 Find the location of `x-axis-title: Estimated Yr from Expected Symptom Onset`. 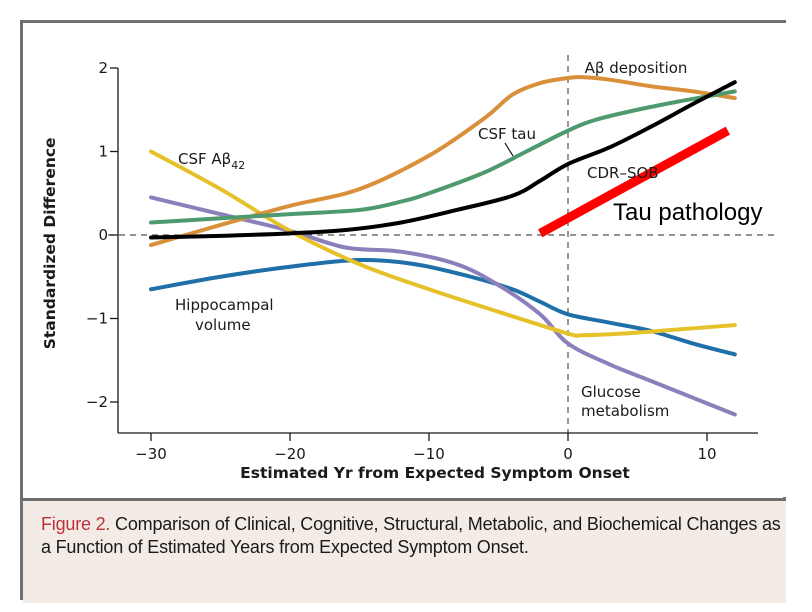

x-axis-title: Estimated Yr from Expected Symptom Onset is located at coordinates (435, 473).